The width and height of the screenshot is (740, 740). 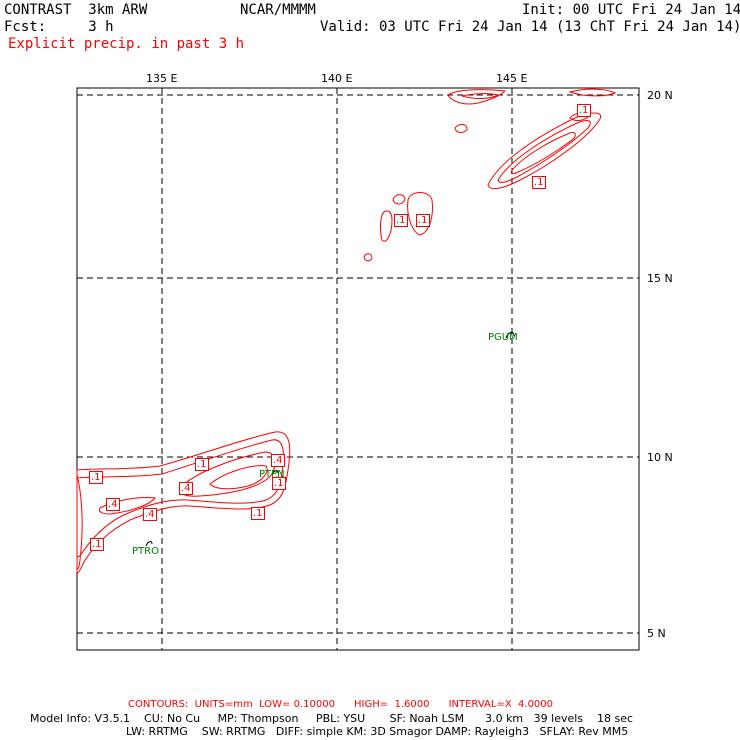 I want to click on station-label-ptpn: PTPN, so click(x=272, y=474).